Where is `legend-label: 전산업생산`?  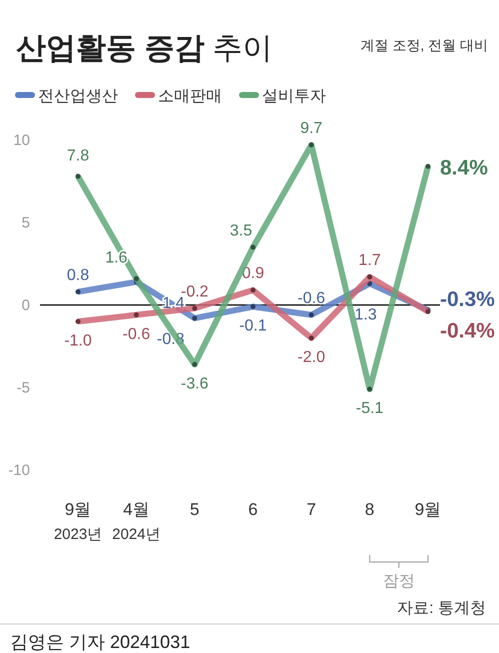
legend-label: 전산업생산 is located at coordinates (78, 96).